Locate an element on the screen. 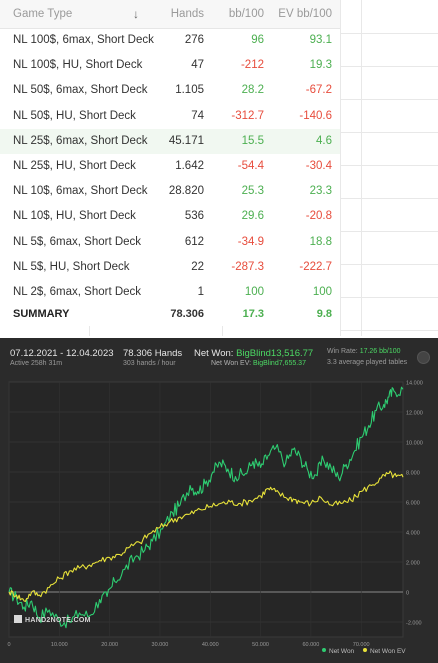  y-tick-label: 6.000 is located at coordinates (413, 504).